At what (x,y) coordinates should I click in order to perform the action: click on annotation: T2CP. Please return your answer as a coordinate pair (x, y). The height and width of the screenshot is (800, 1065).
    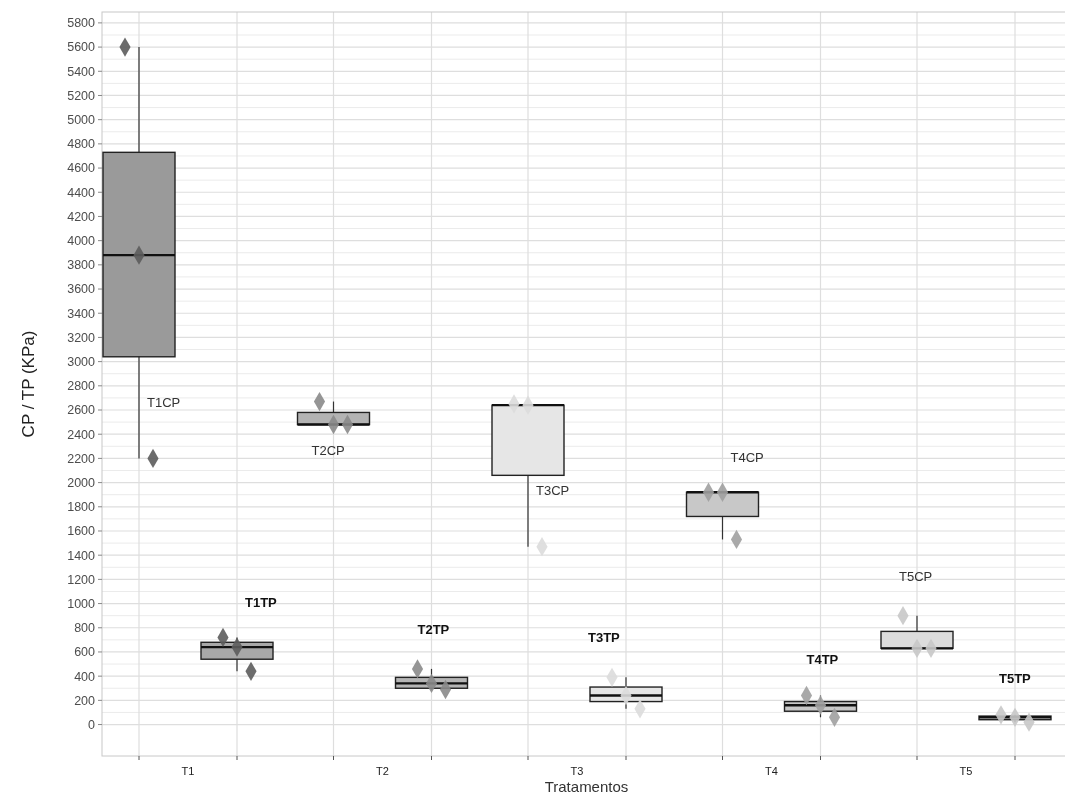
    Looking at the image, I should click on (328, 450).